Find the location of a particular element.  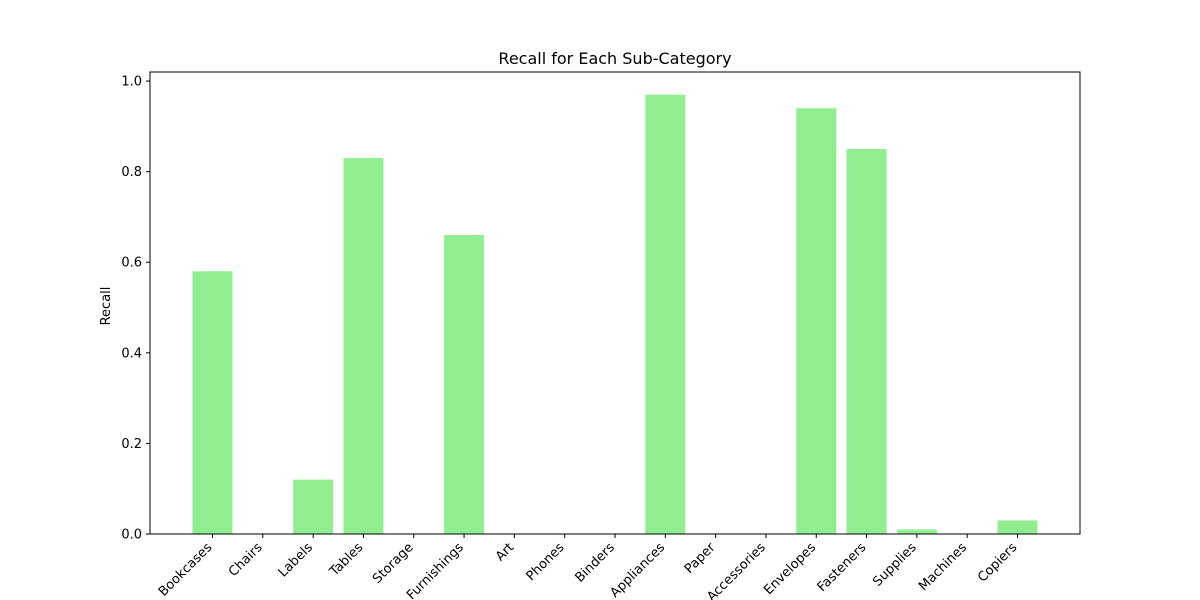

y-tick-label: 0.0 is located at coordinates (131, 535).